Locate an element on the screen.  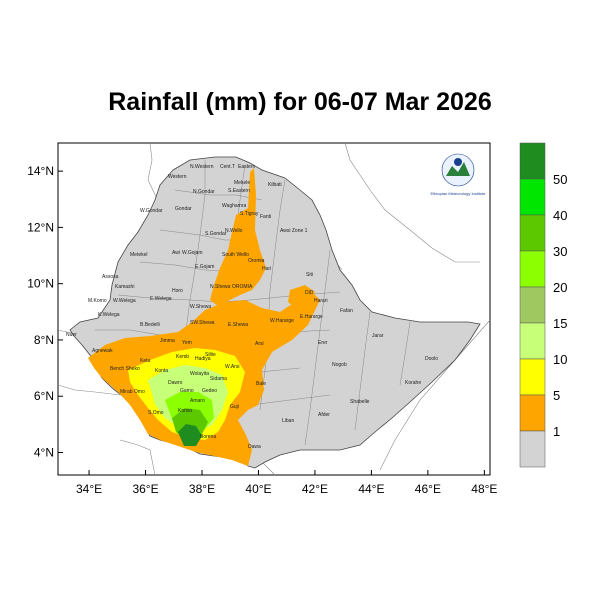
y-tick-label: 4°N is located at coordinates (44, 452).